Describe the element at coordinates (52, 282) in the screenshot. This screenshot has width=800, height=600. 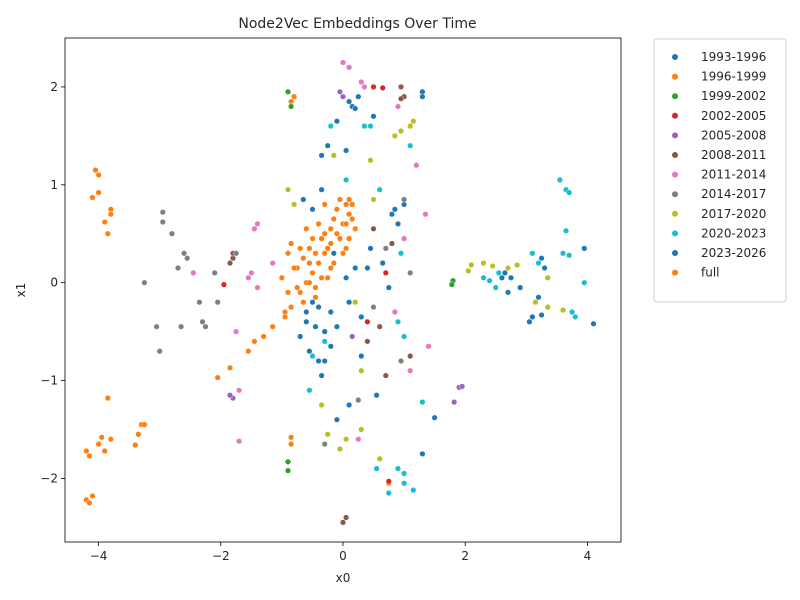
I see `y-axis-ticks: −2 −1 0 1 2` at that location.